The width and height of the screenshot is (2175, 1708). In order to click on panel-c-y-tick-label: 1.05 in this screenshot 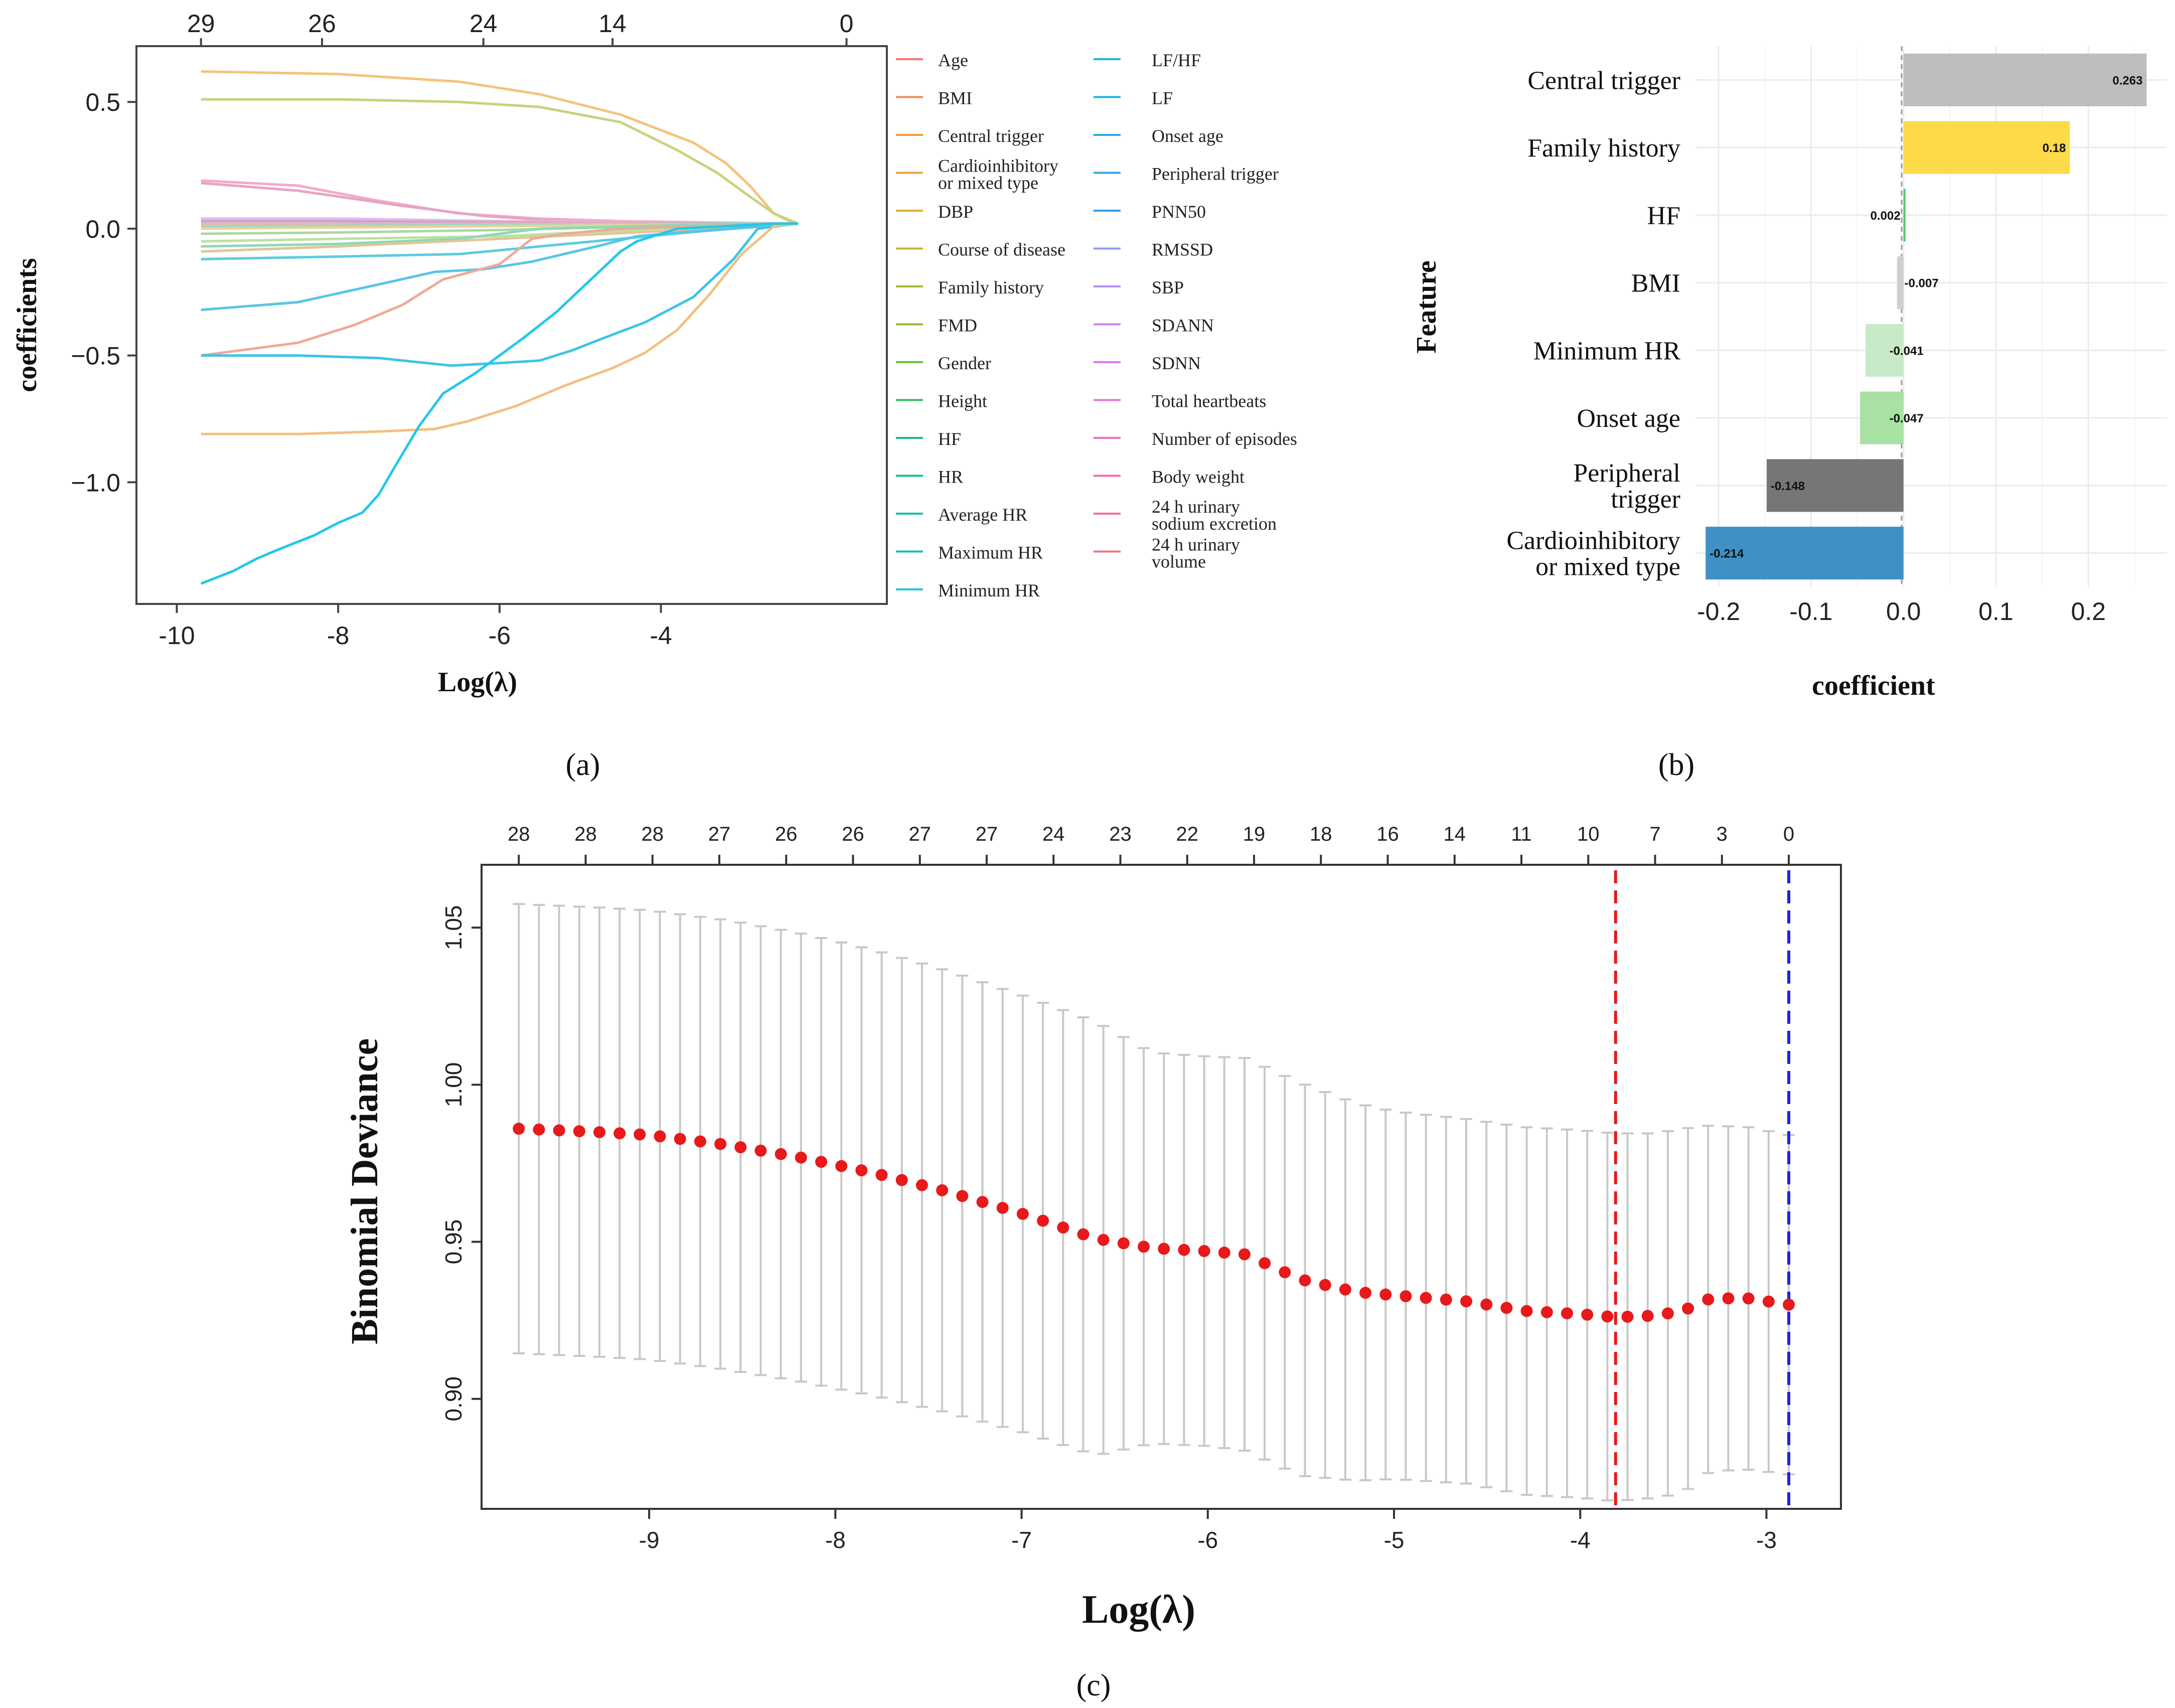, I will do `click(453, 928)`.